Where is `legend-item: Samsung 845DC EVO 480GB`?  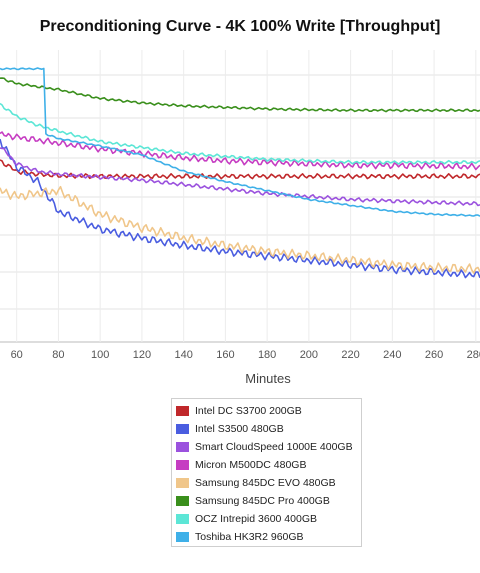
legend-item: Samsung 845DC EVO 480GB is located at coordinates (268, 483).